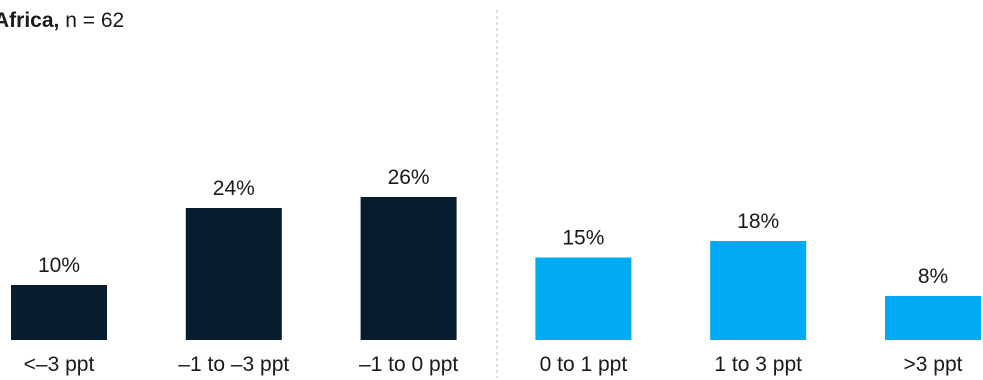  I want to click on data-label-2: 26%, so click(409, 177).